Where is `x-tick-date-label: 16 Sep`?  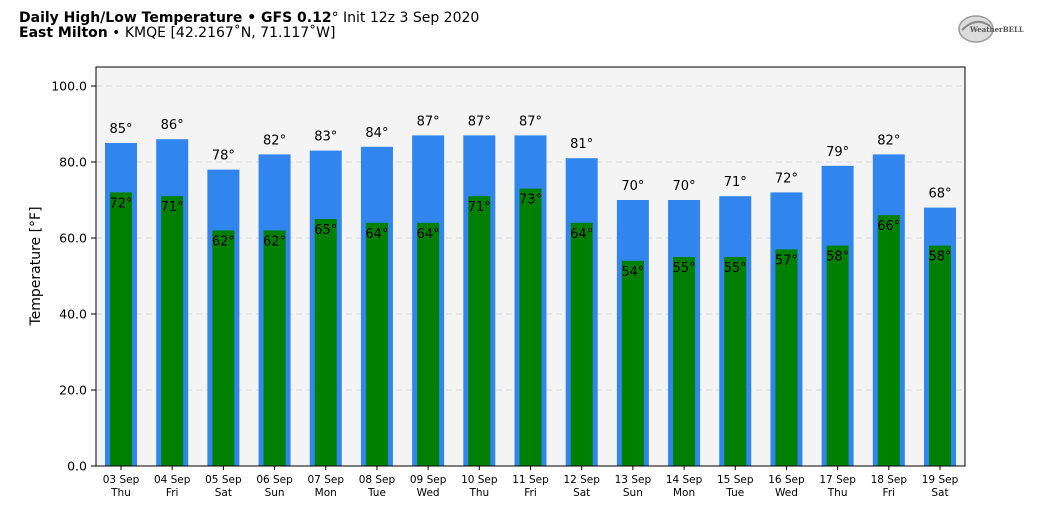
x-tick-date-label: 16 Sep is located at coordinates (786, 480).